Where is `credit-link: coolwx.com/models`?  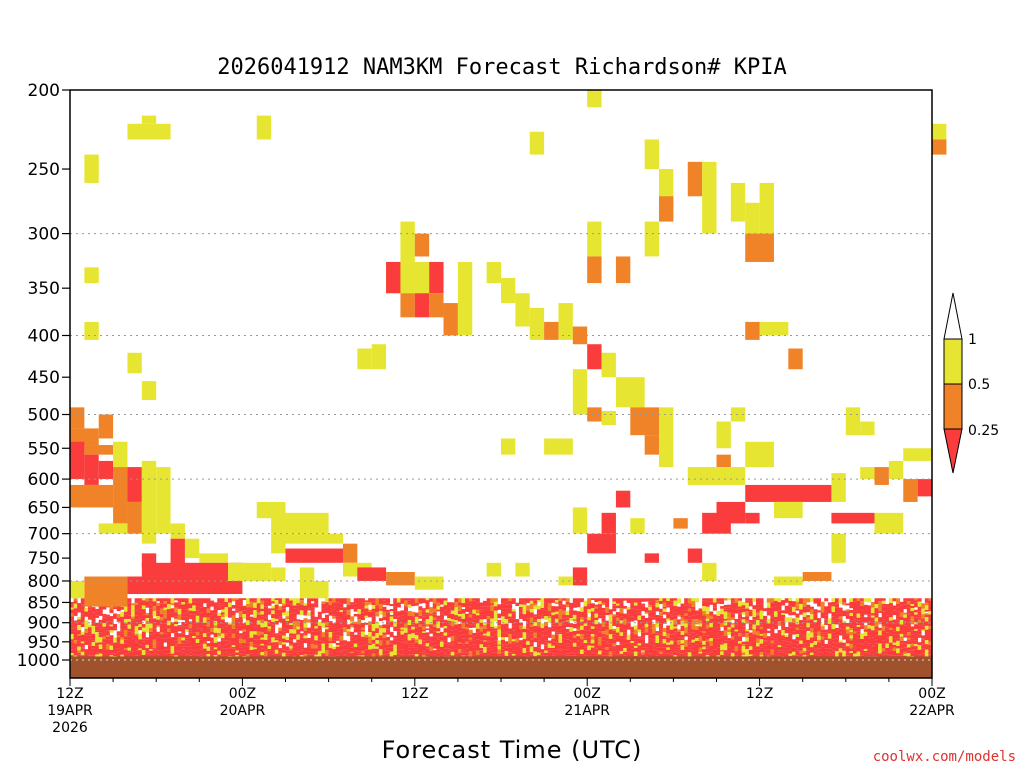 credit-link: coolwx.com/models is located at coordinates (944, 757).